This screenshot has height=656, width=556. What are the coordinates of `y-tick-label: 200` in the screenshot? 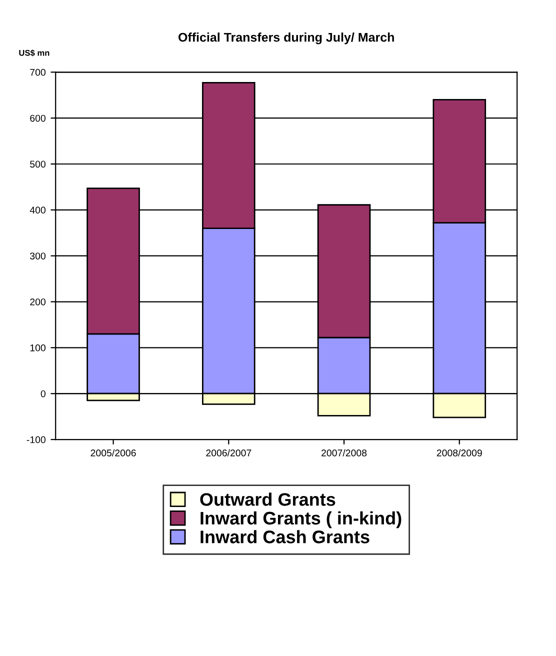 It's located at (38, 302).